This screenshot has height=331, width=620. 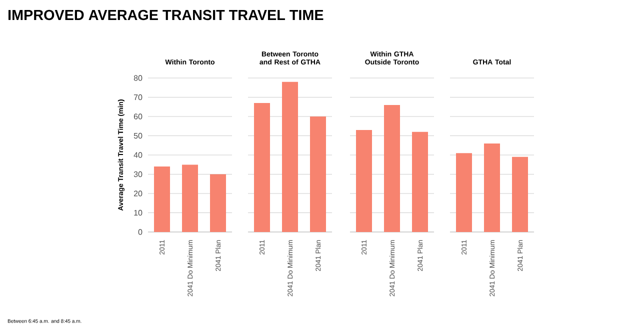 I want to click on y-tick-label: 70, so click(x=138, y=97).